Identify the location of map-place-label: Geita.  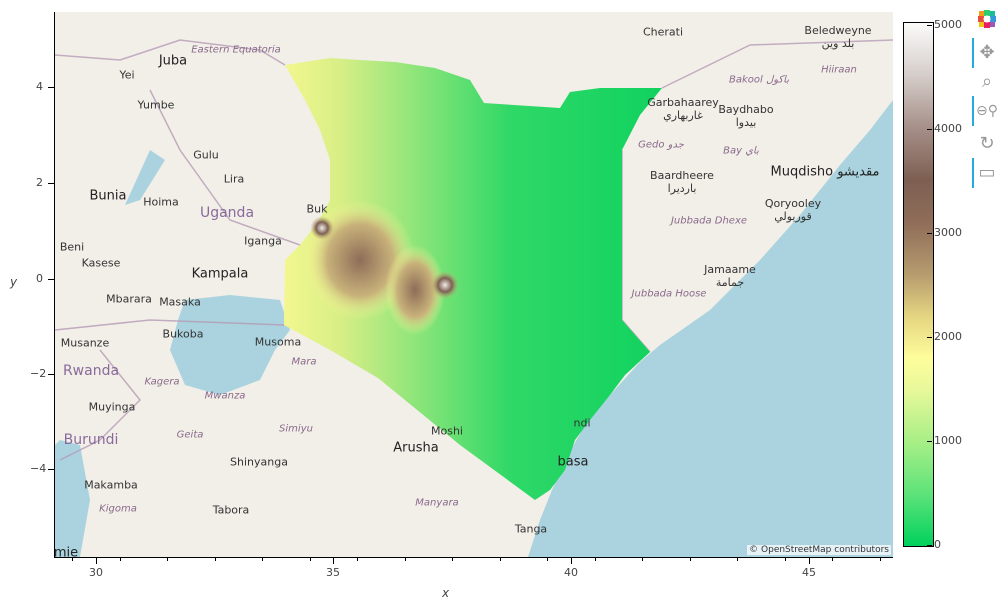
(190, 435).